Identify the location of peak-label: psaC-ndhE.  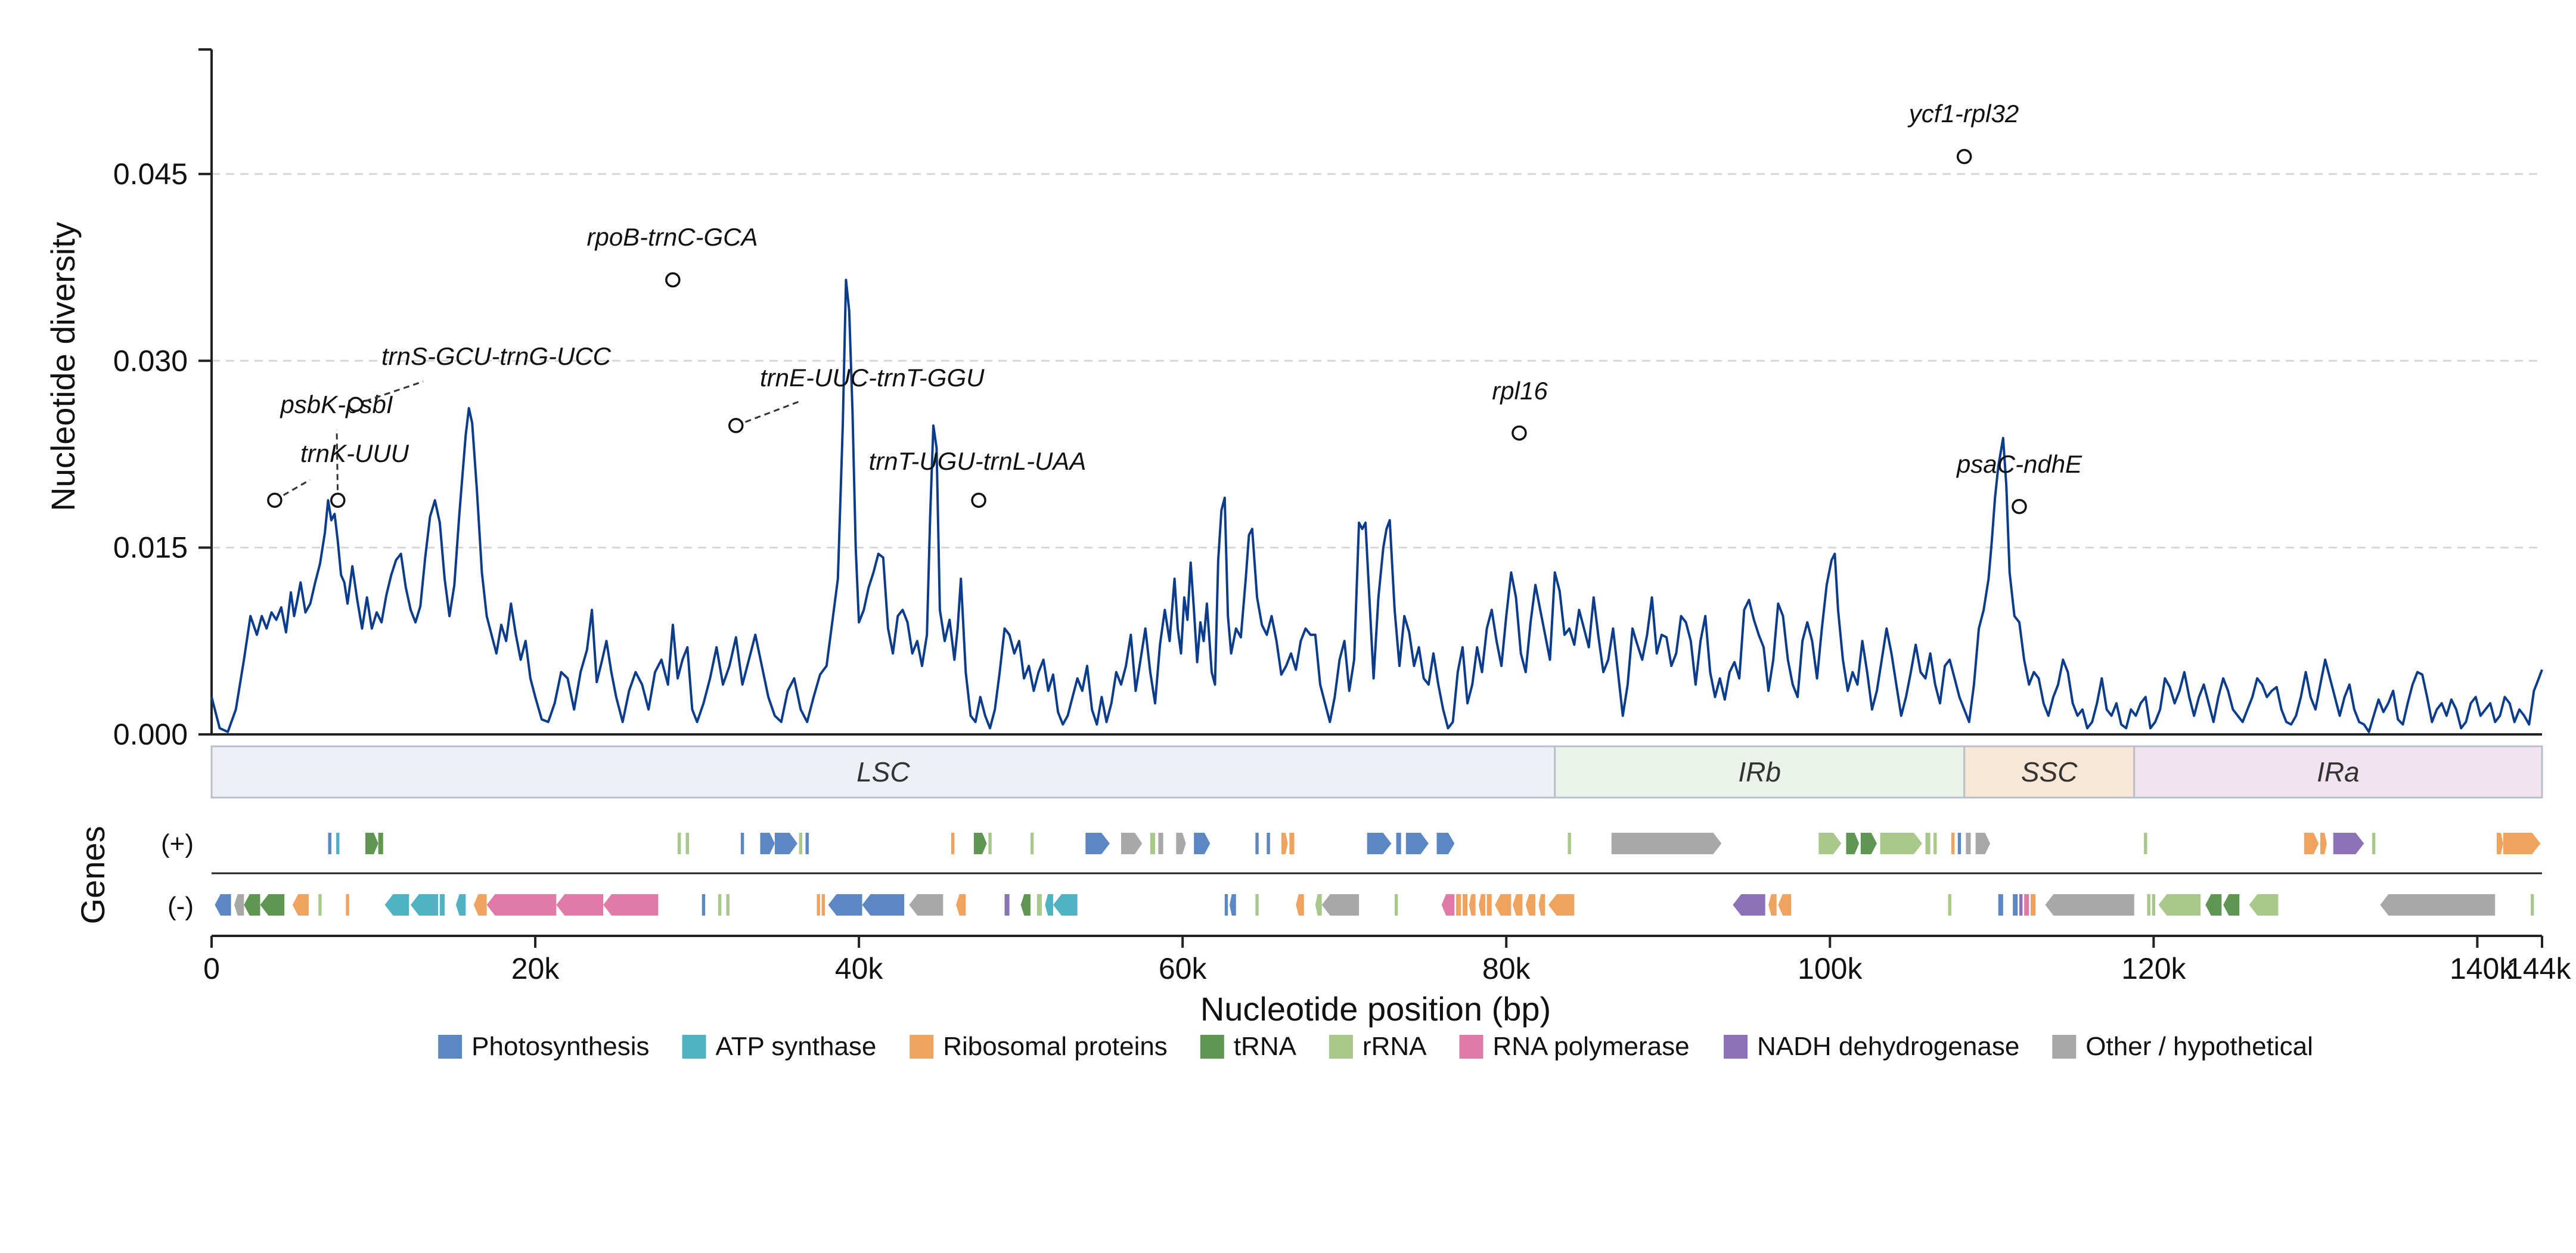
(2019, 464).